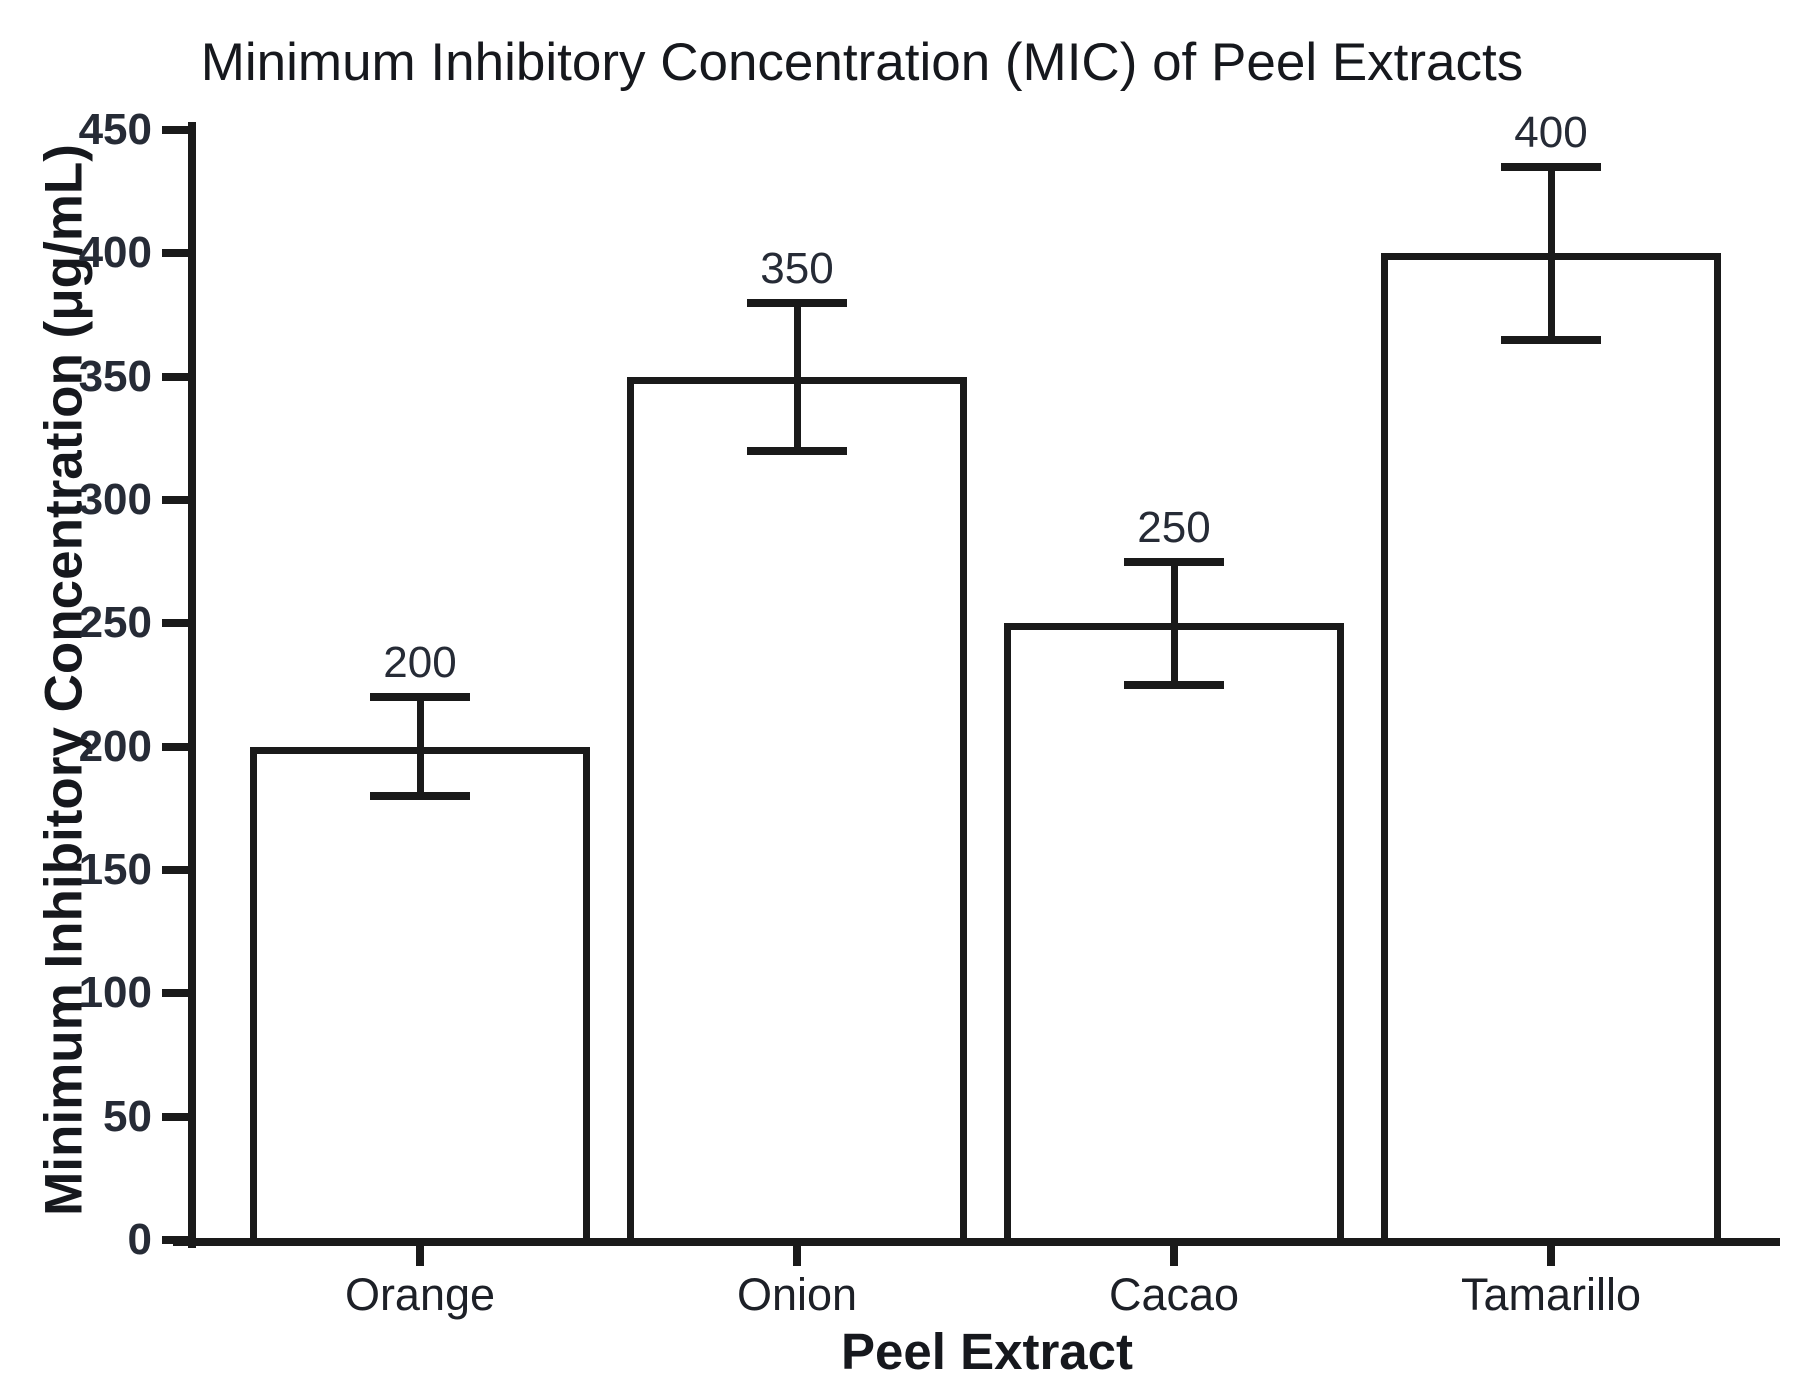 The width and height of the screenshot is (1815, 1399). Describe the element at coordinates (115, 253) in the screenshot. I see `y-tick-label: 400` at that location.